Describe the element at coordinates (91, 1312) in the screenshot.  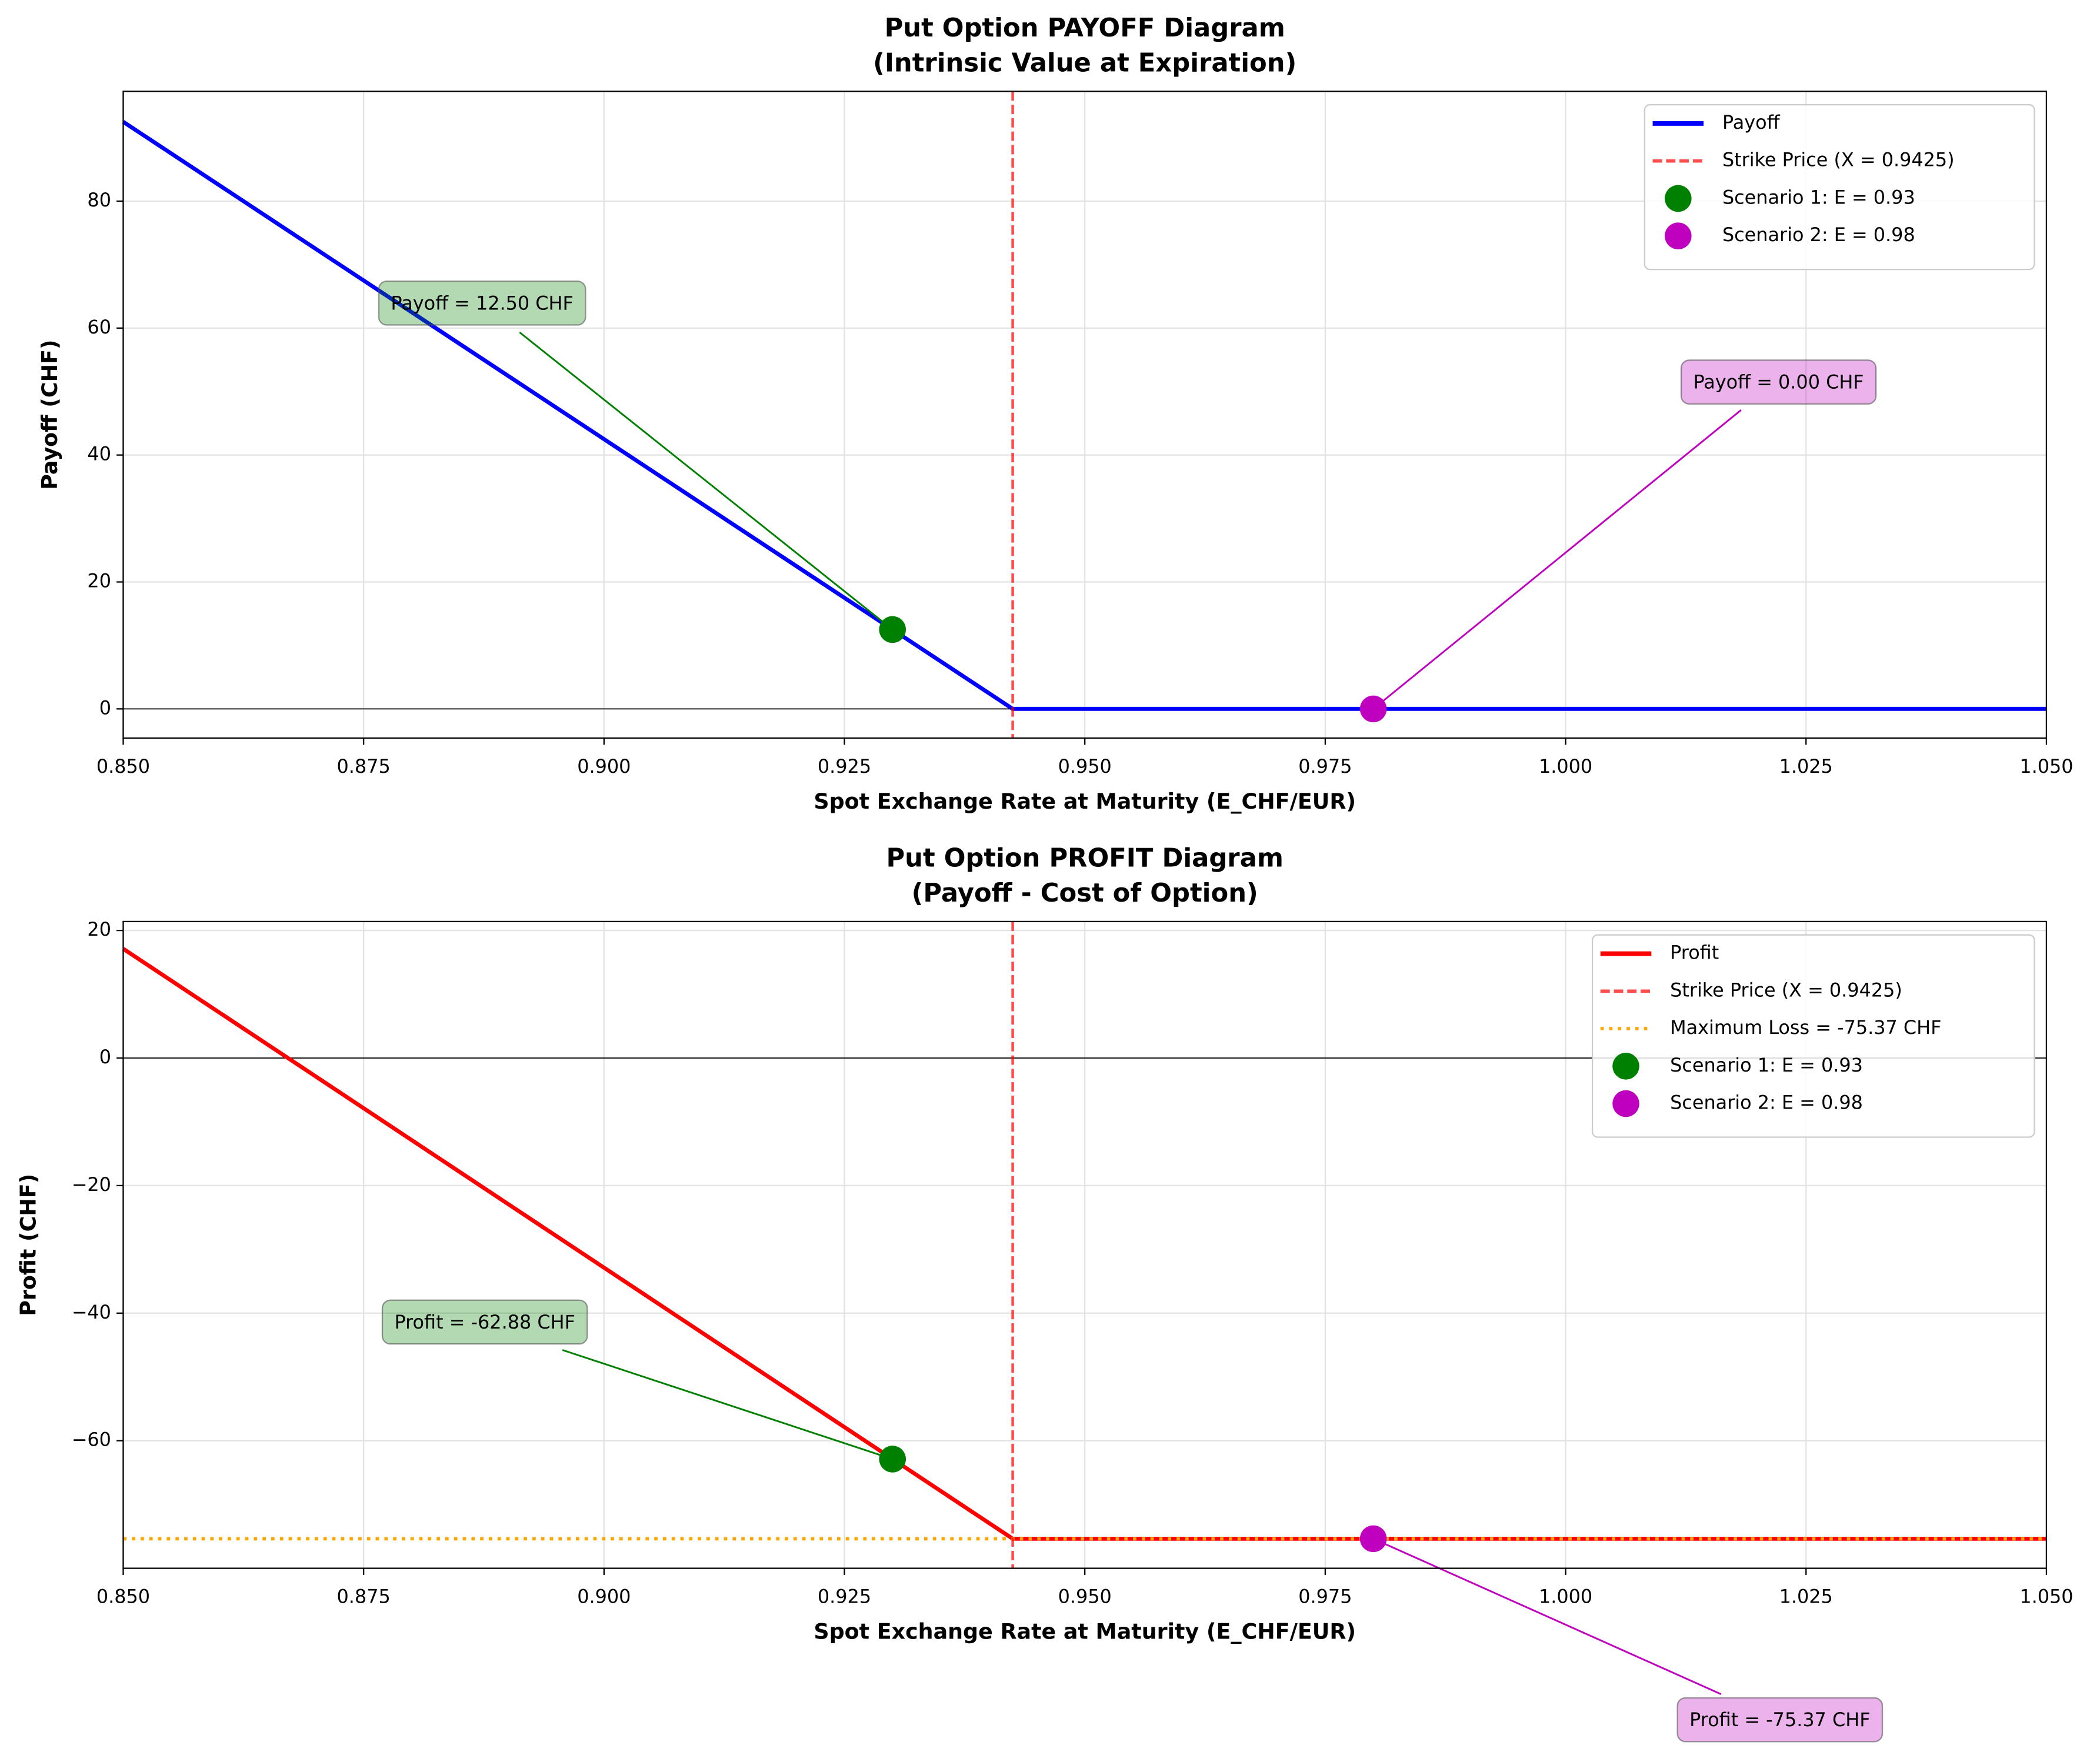
I see `y-tick-label: −40` at that location.